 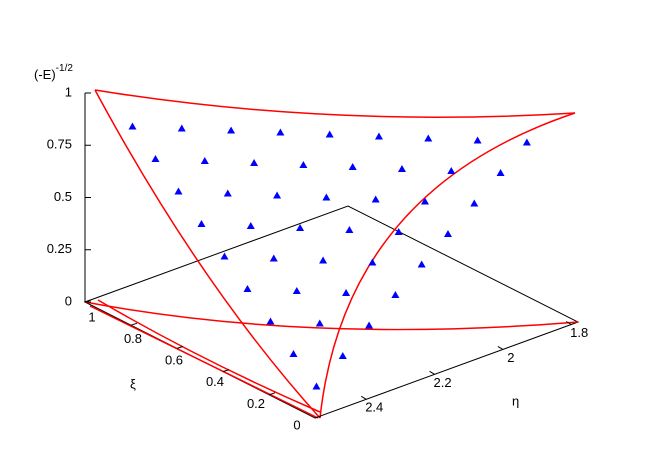 What do you see at coordinates (374, 407) in the screenshot?
I see `x-tick-label: 2.4` at bounding box center [374, 407].